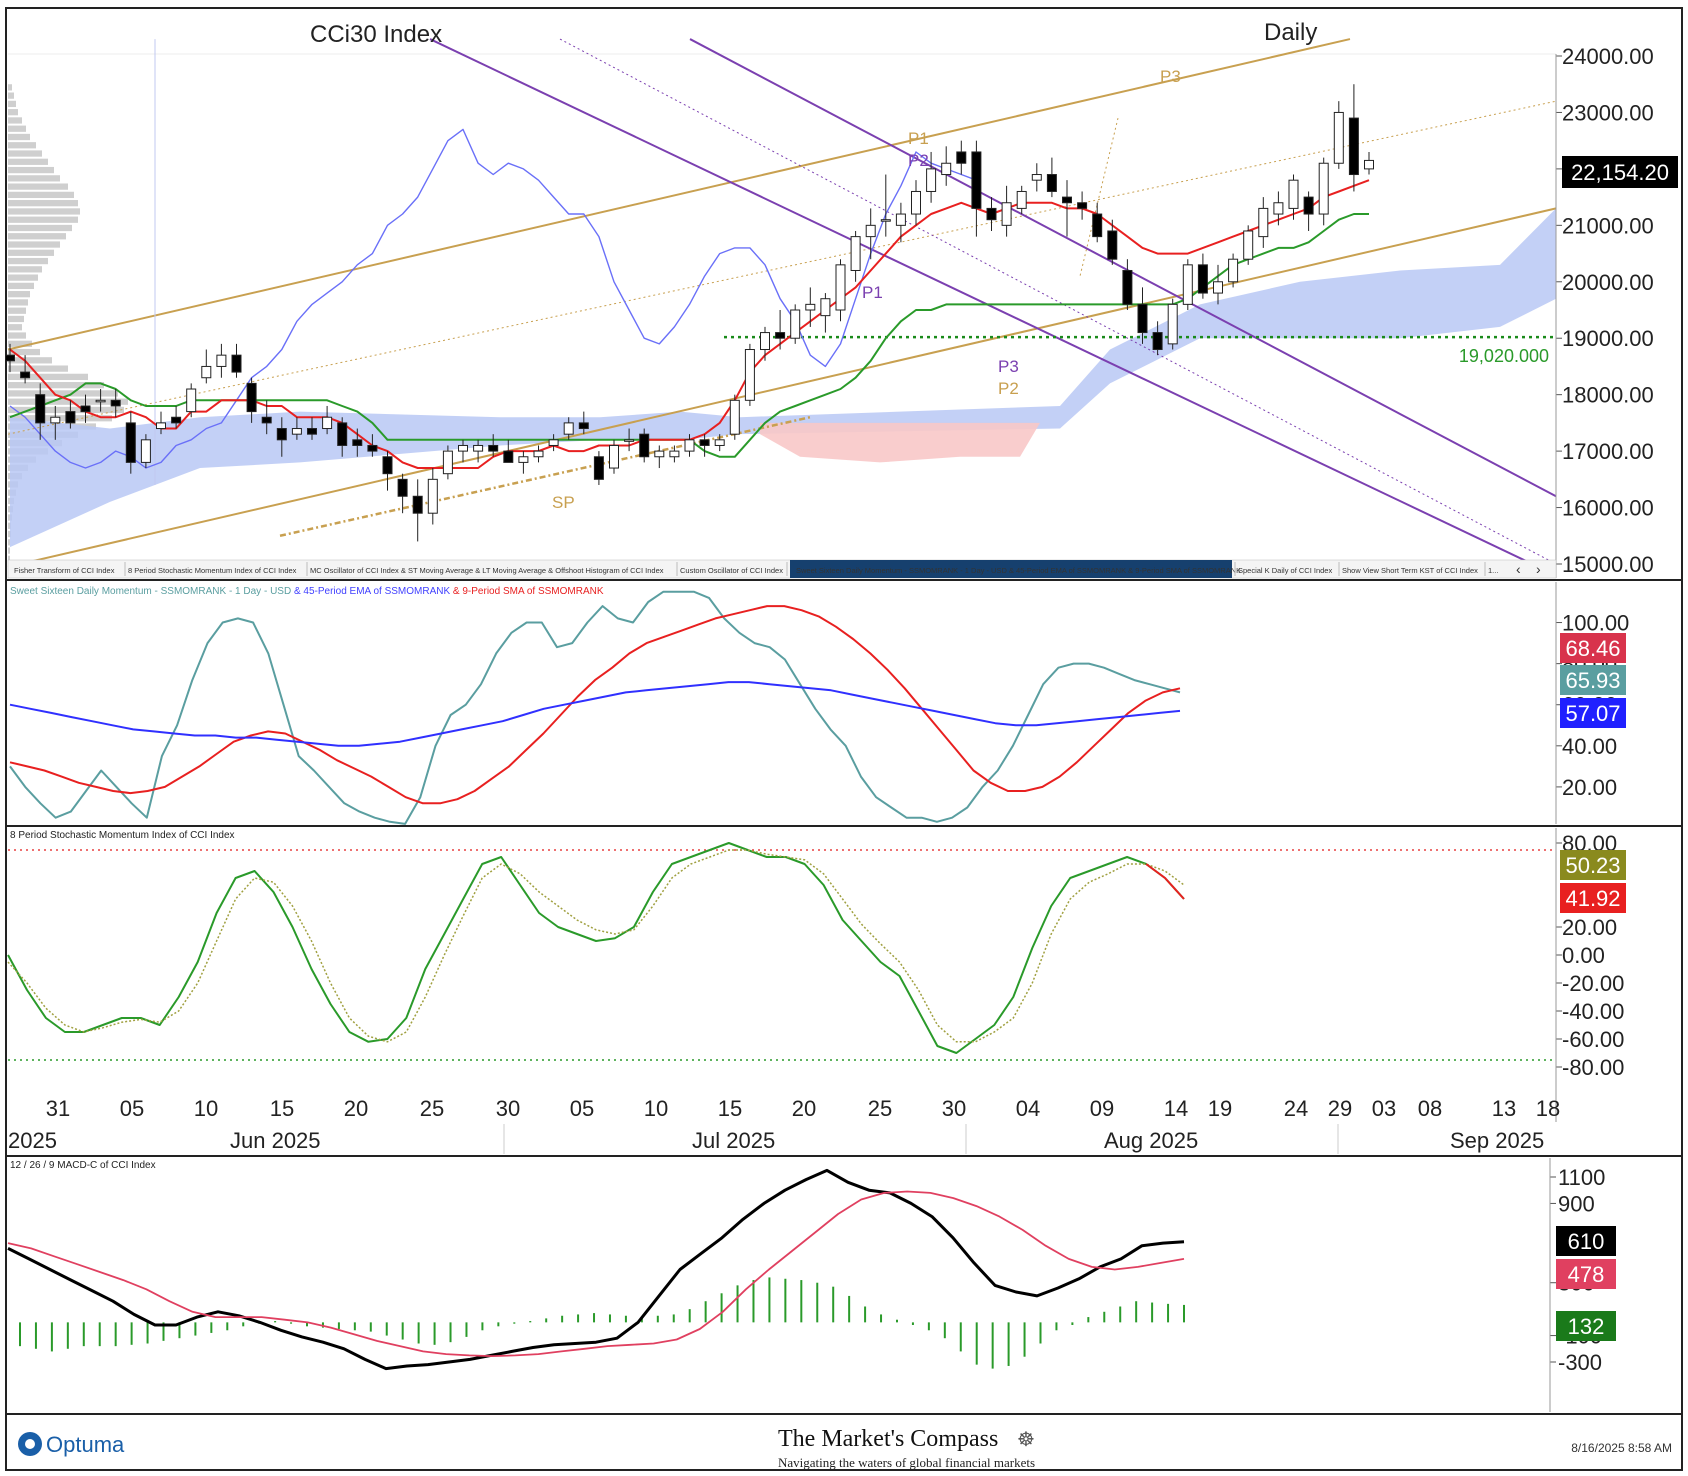  What do you see at coordinates (1593, 1067) in the screenshot?
I see `stochastic-tick-label: -80.00` at bounding box center [1593, 1067].